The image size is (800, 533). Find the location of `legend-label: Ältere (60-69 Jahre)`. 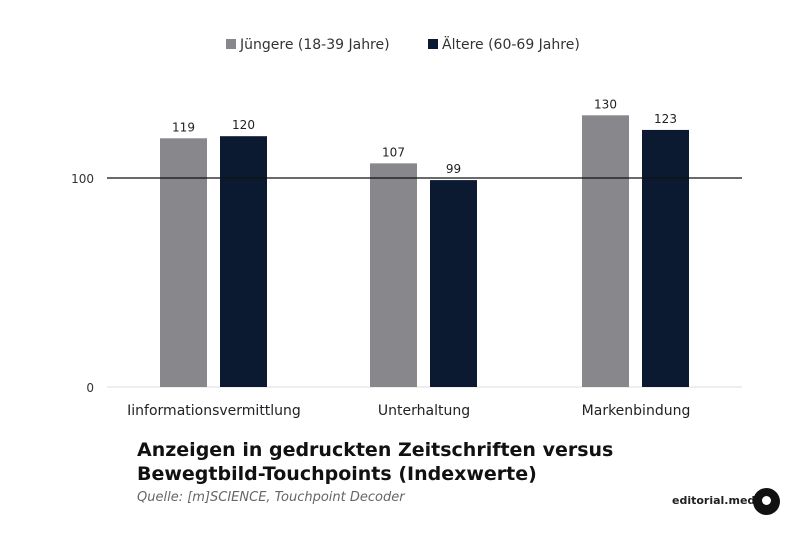

legend-label: Ältere (60-69 Jahre) is located at coordinates (511, 44).